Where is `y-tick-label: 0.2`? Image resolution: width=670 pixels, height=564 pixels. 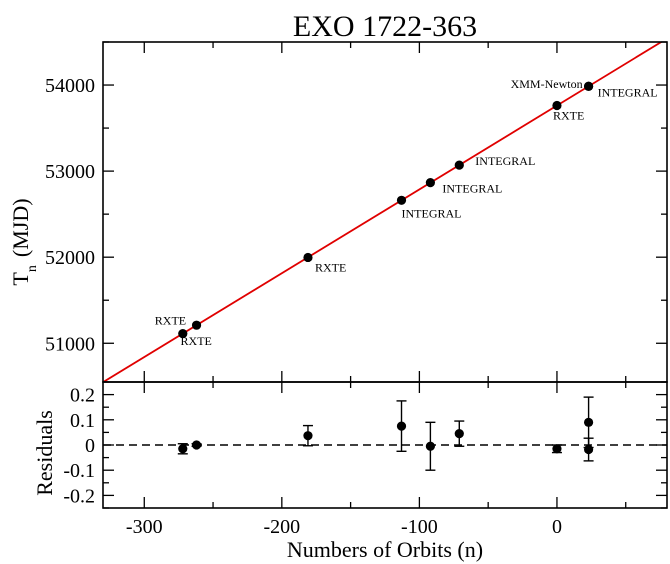 y-tick-label: 0.2 is located at coordinates (82, 396).